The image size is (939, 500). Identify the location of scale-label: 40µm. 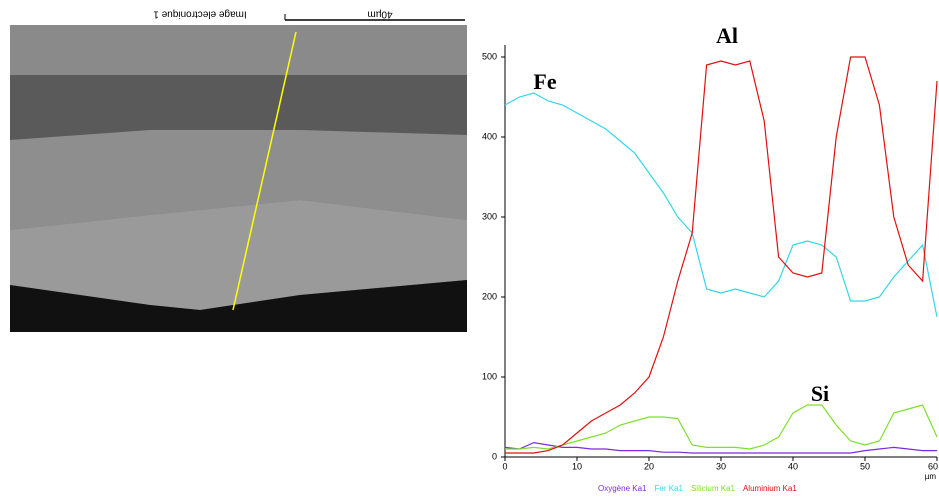
(379, 13).